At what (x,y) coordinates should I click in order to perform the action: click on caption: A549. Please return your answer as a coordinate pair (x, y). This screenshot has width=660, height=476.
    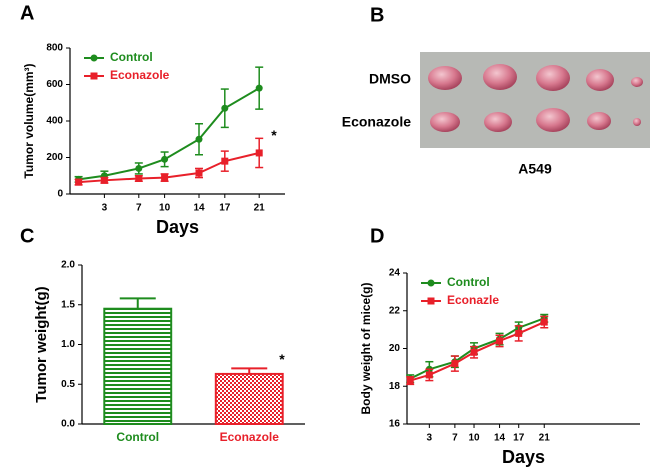
    Looking at the image, I should click on (535, 169).